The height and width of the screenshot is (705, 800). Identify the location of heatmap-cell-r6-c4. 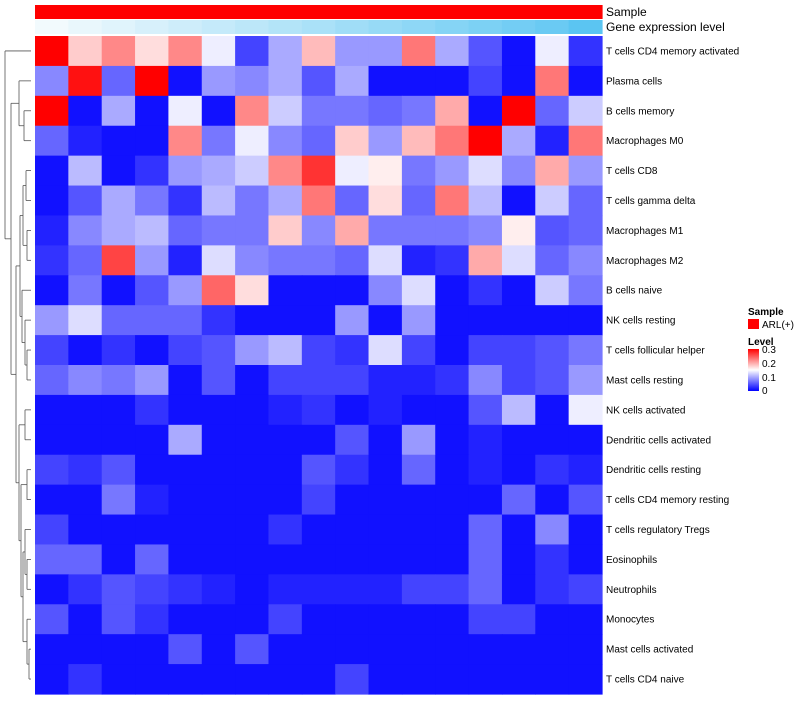
(185, 230).